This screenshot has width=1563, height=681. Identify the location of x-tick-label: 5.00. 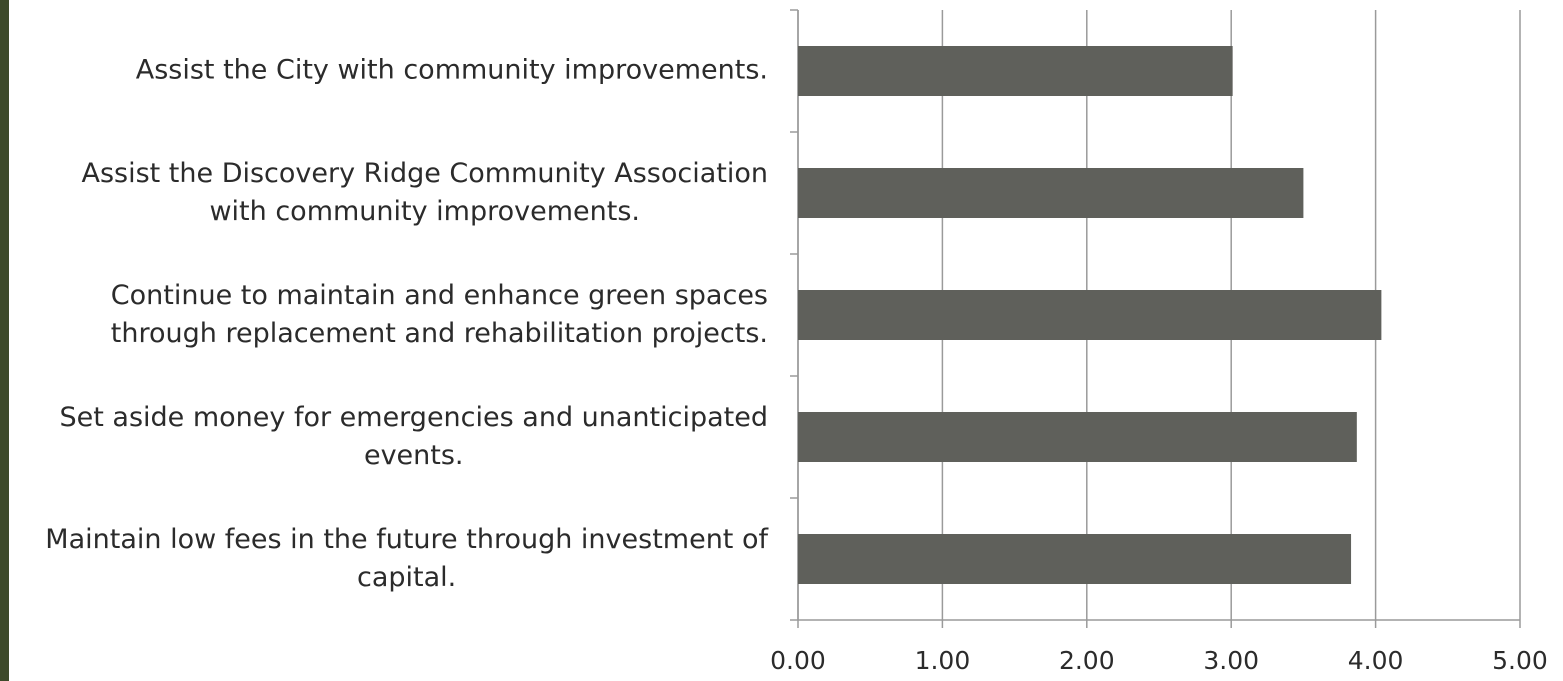
(1520, 660).